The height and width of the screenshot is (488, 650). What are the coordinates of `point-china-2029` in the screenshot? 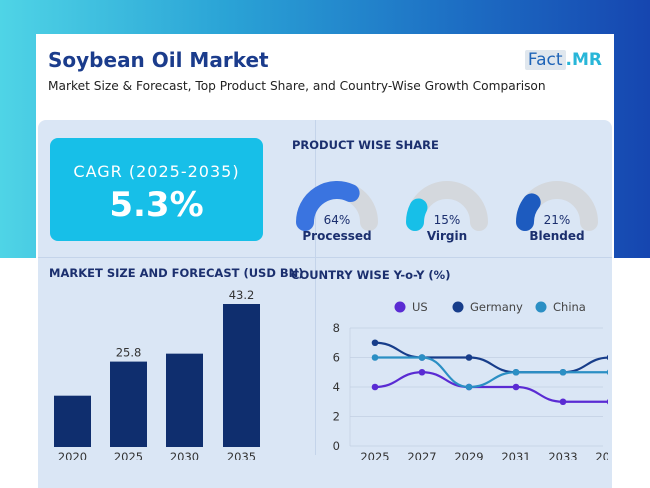 It's located at (469, 387).